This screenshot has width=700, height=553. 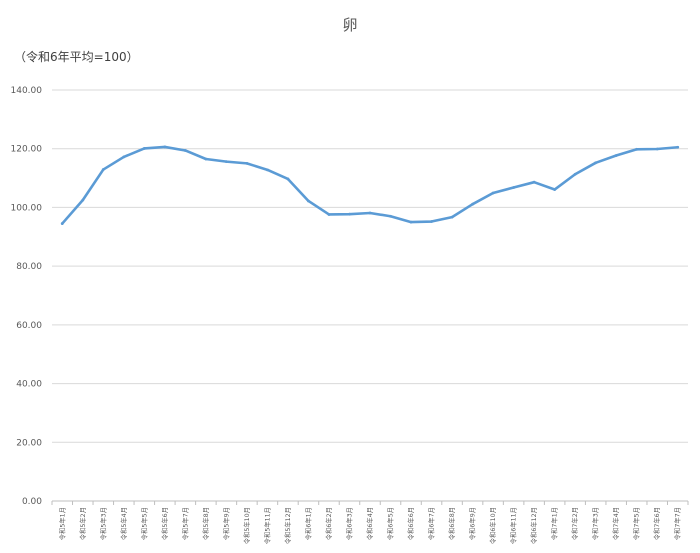 What do you see at coordinates (225, 523) in the screenshot?
I see `x-tick-label-8: 令和5年9月` at bounding box center [225, 523].